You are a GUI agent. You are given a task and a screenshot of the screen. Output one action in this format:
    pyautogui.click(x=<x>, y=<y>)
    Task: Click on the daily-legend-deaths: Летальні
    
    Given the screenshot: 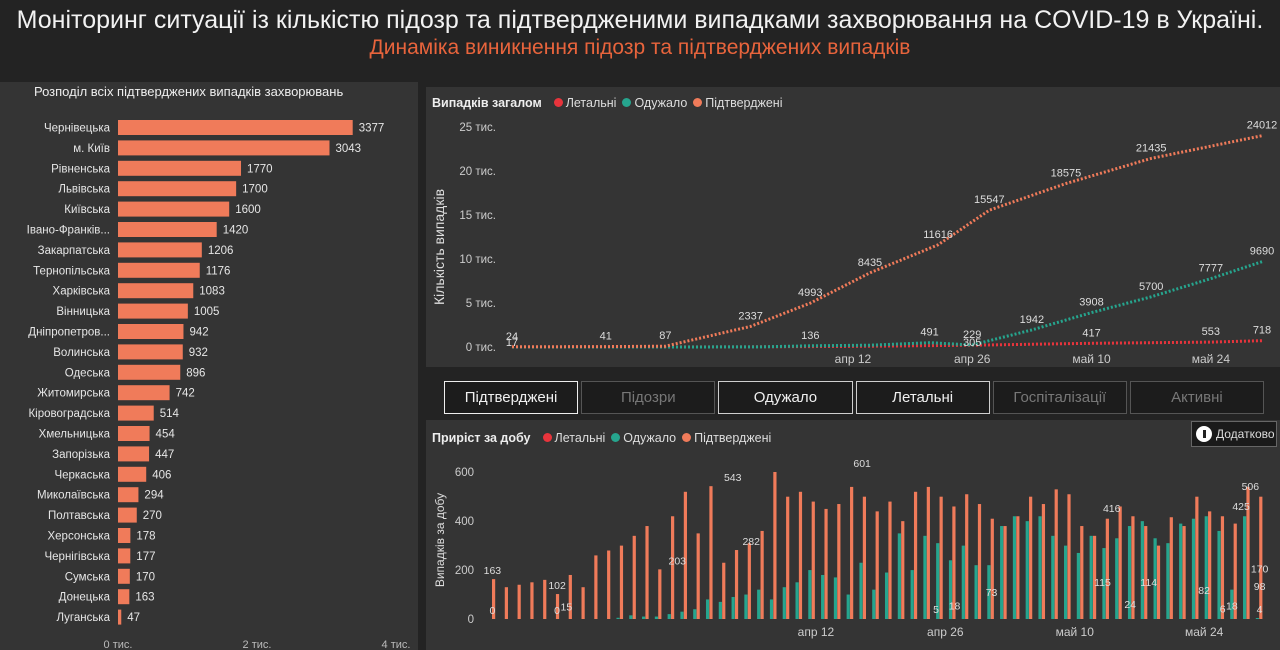 What is the action you would take?
    pyautogui.click(x=573, y=438)
    